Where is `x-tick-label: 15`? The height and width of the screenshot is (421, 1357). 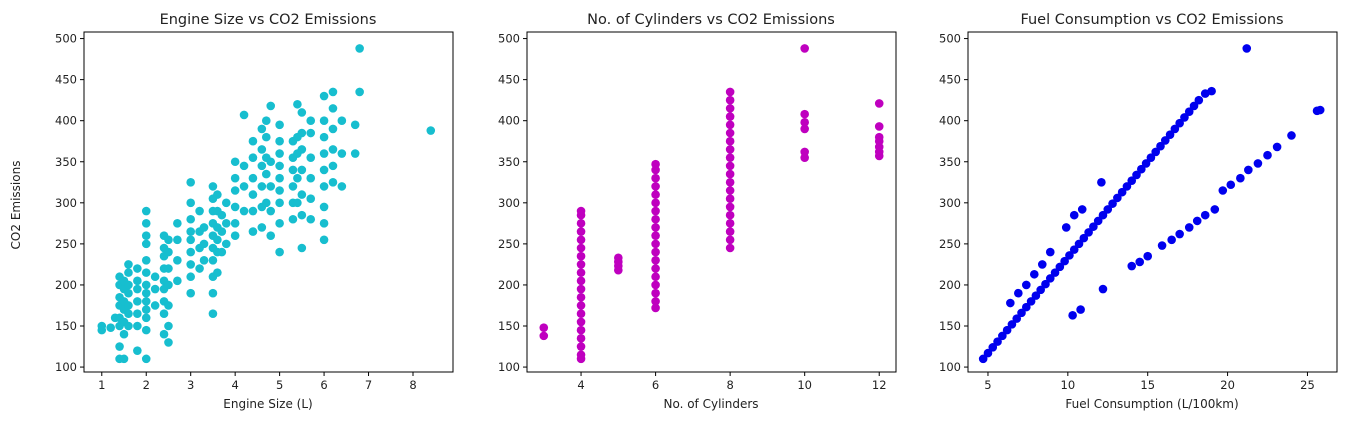 x-tick-label: 15 is located at coordinates (1147, 385).